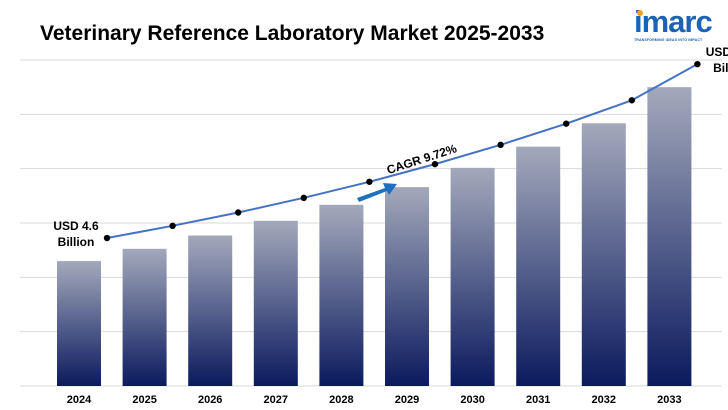 The width and height of the screenshot is (728, 410). What do you see at coordinates (603, 254) in the screenshot?
I see `bar-2032` at bounding box center [603, 254].